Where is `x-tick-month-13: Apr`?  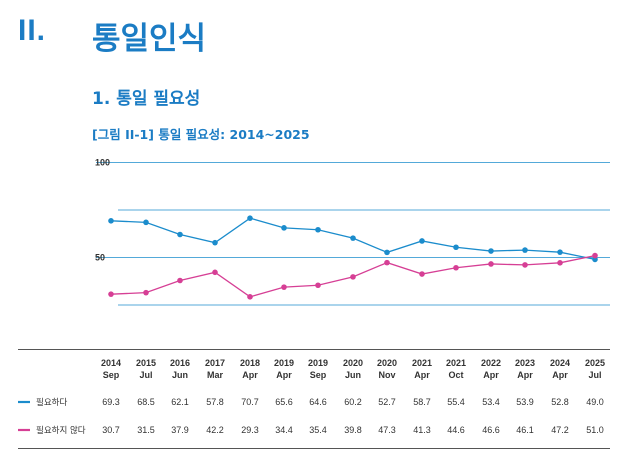 x-tick-month-13: Apr is located at coordinates (560, 375).